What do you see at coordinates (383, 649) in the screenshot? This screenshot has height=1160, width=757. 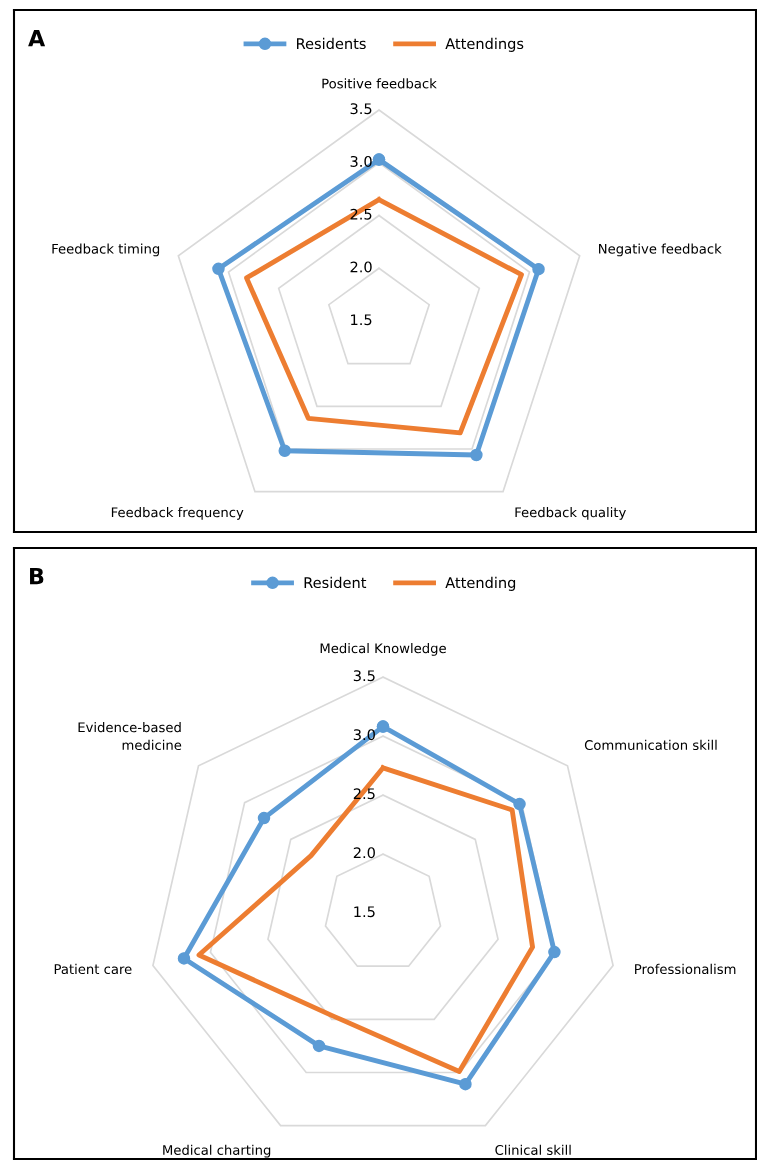 I see `spoke-label: Medical Knowledge` at bounding box center [383, 649].